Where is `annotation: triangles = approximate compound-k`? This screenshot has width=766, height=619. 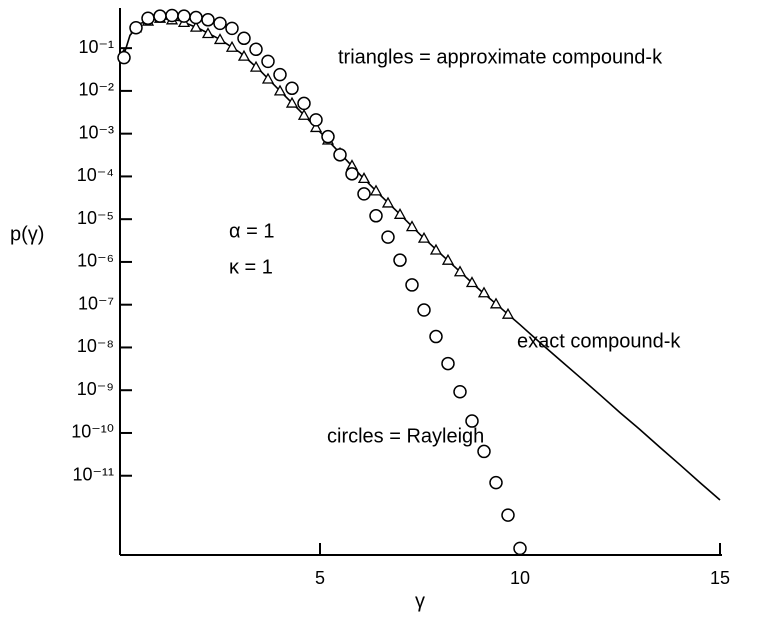 annotation: triangles = approximate compound-k is located at coordinates (500, 57).